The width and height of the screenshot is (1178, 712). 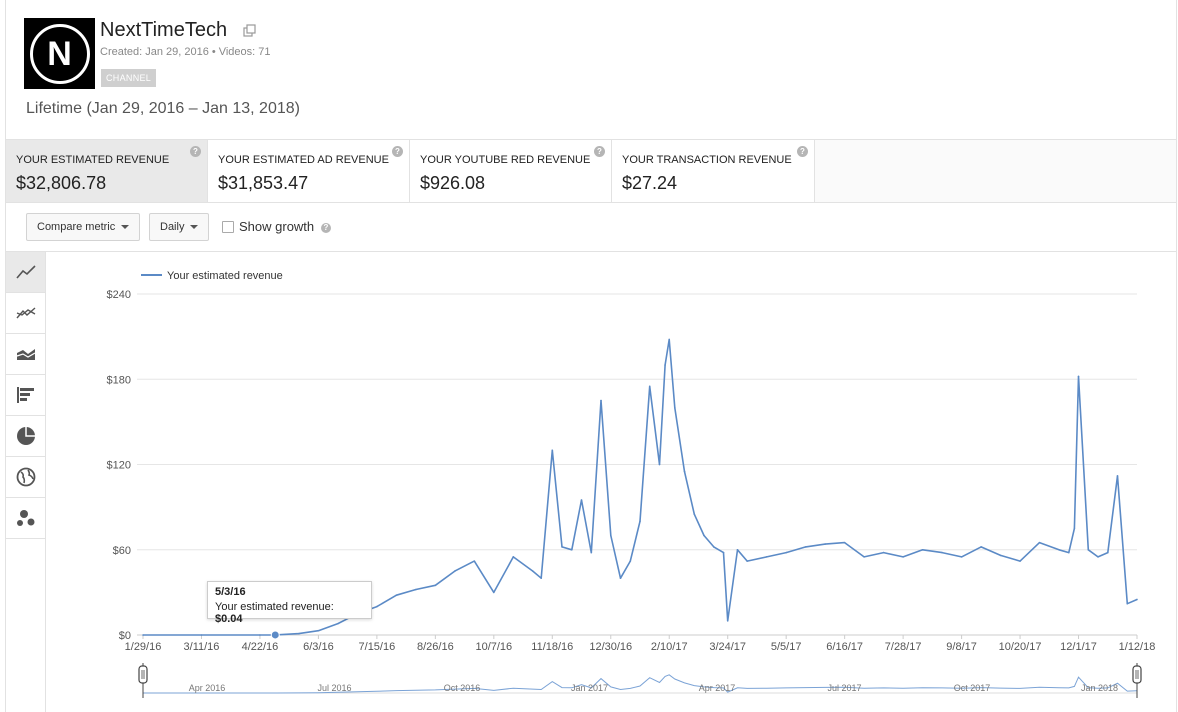 What do you see at coordinates (591, 227) in the screenshot?
I see `chart-controls: Compare metric Daily Show growth ?` at bounding box center [591, 227].